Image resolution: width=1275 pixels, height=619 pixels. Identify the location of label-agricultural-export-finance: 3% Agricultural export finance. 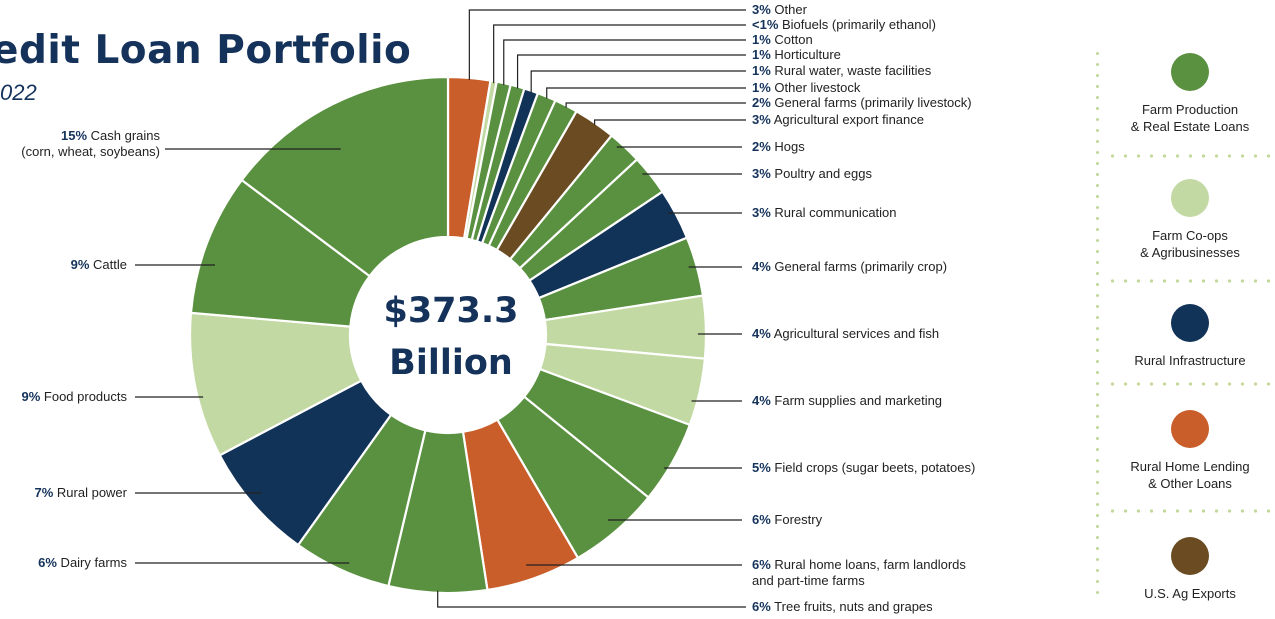
(838, 119).